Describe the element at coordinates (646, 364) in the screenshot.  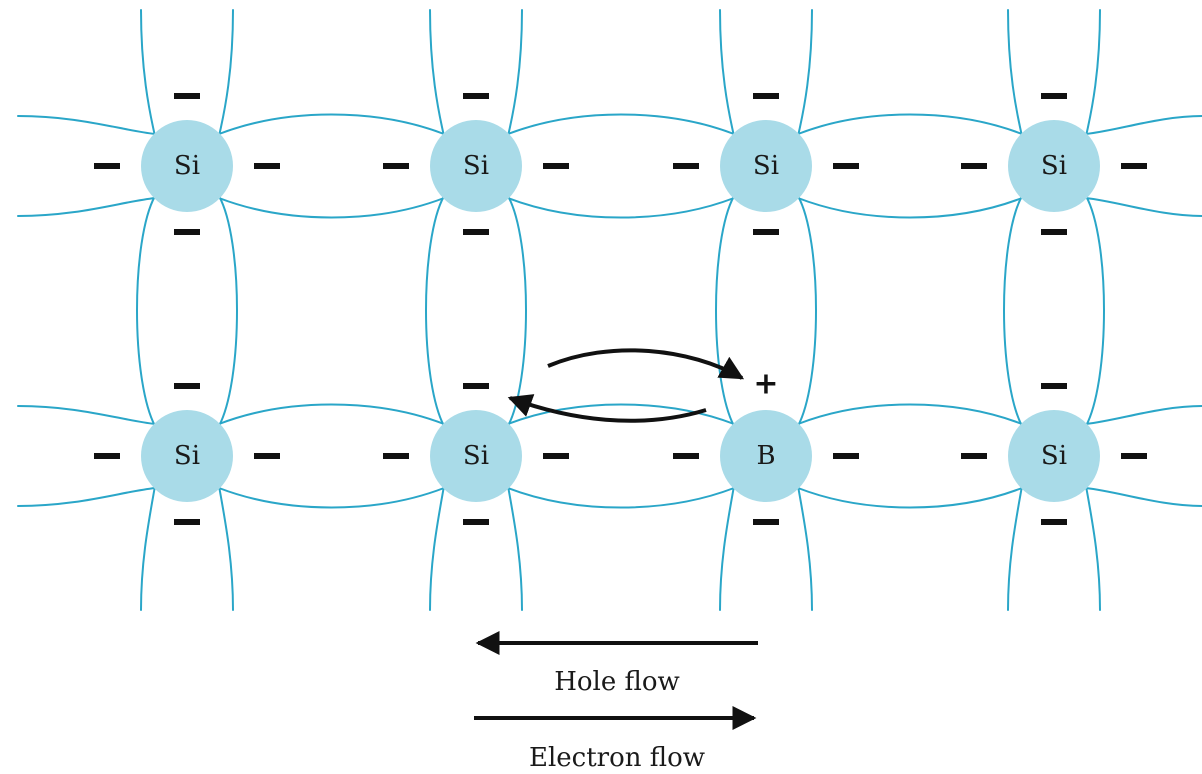
I see `electron-jump-arrow` at that location.